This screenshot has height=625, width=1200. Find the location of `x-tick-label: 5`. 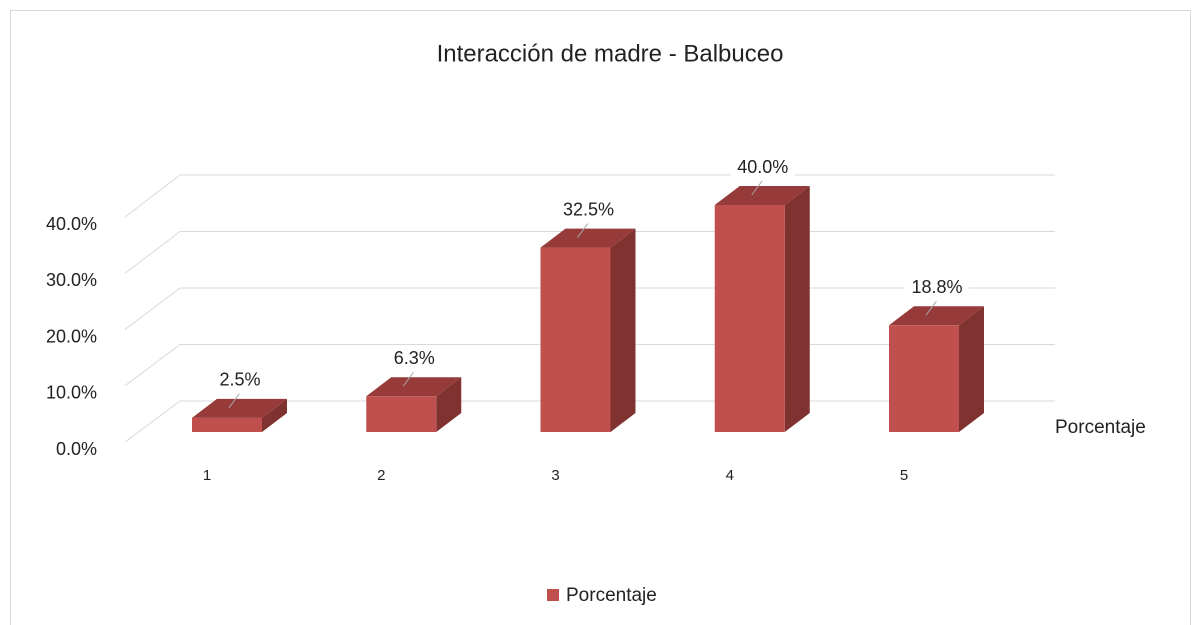

x-tick-label: 5 is located at coordinates (904, 475).